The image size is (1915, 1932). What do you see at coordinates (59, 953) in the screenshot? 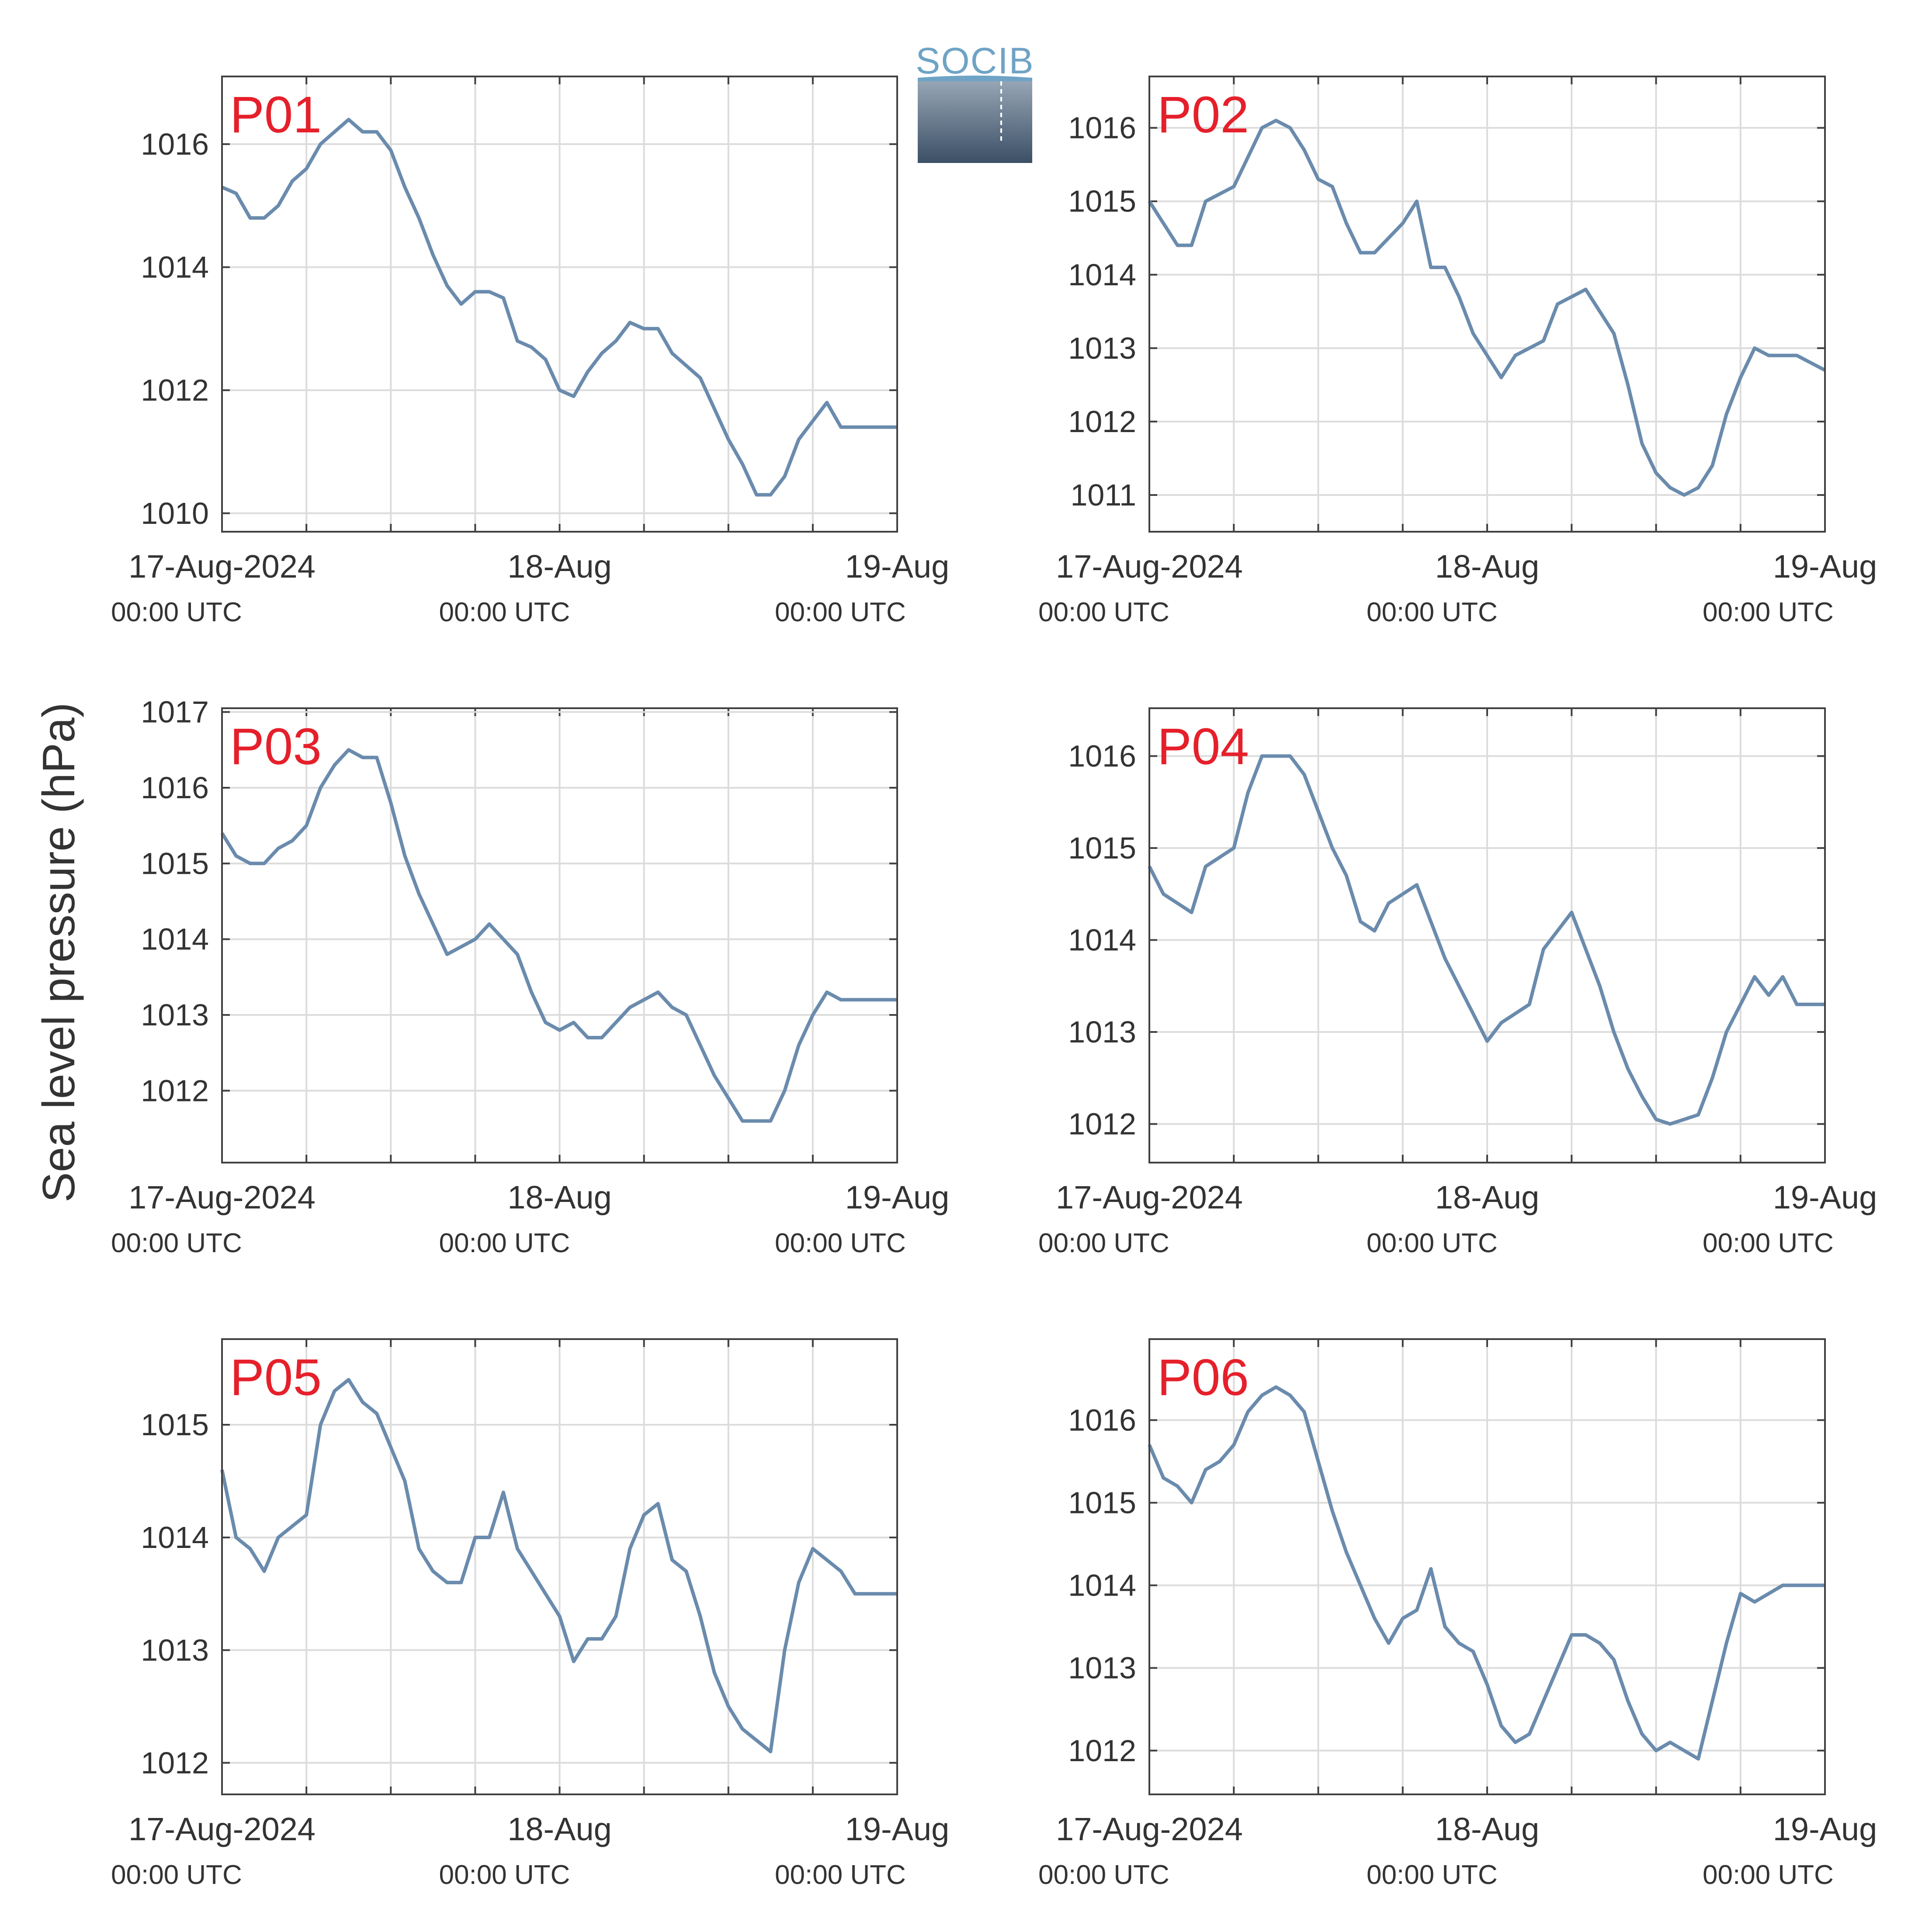
I see `y-axis-label: Sea level pressure (hPa)` at bounding box center [59, 953].